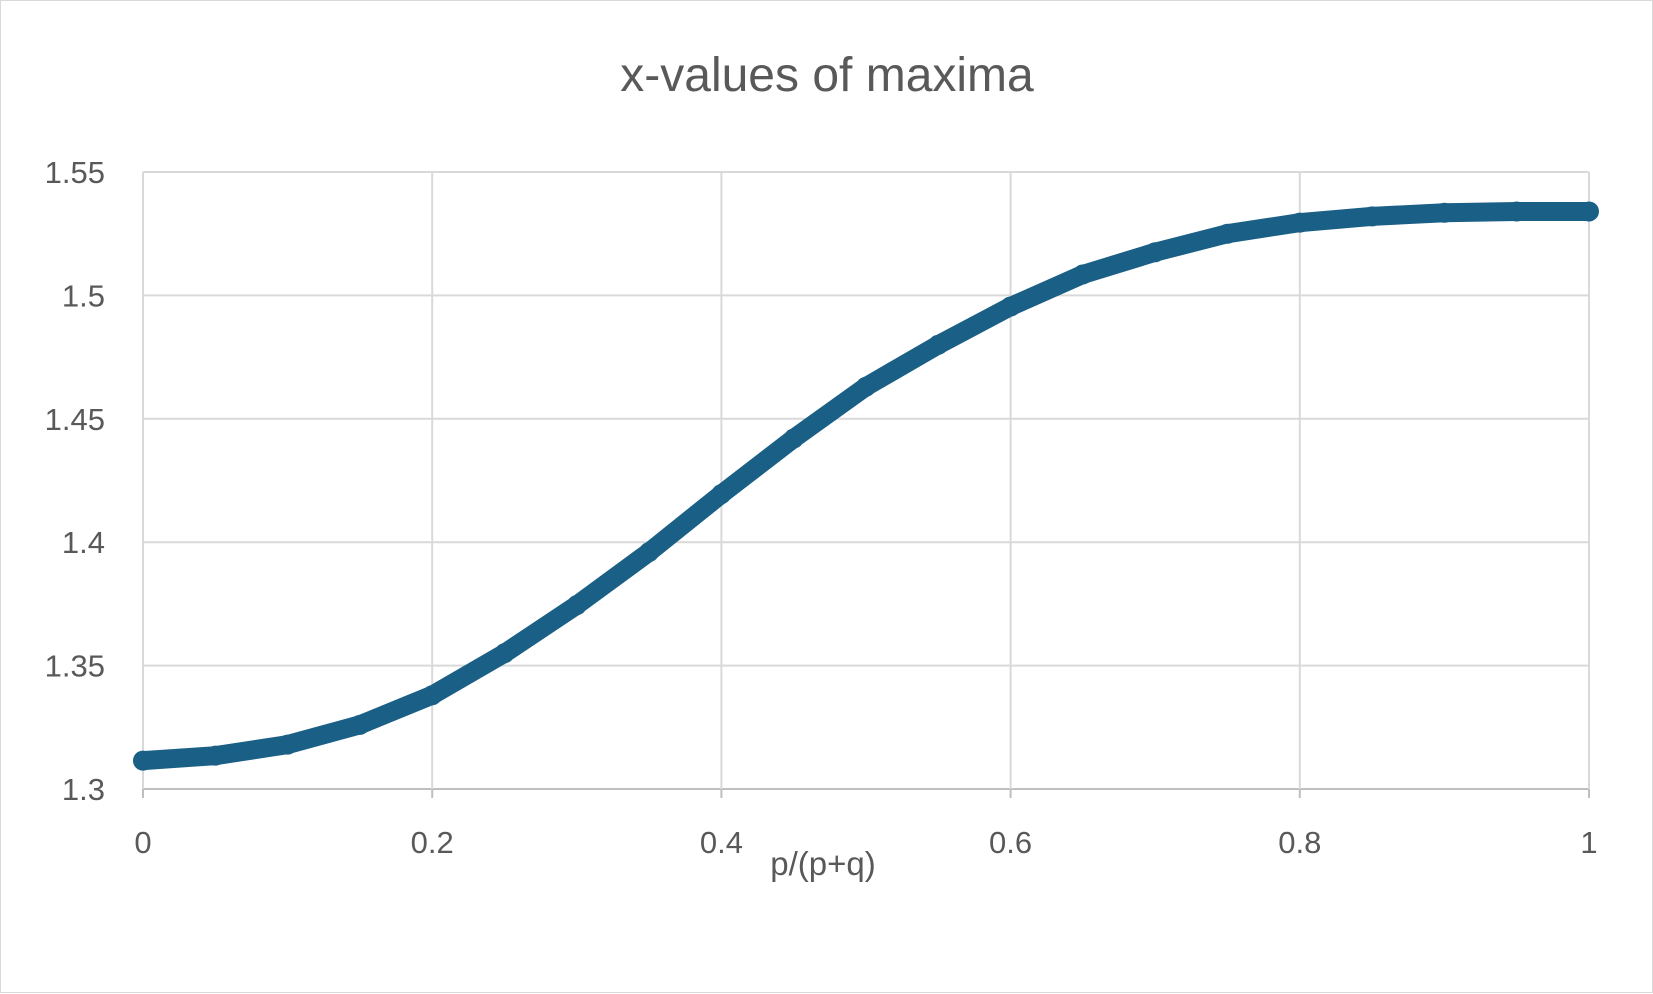  Describe the element at coordinates (83, 295) in the screenshot. I see `y-tick-label: 1.5` at that location.